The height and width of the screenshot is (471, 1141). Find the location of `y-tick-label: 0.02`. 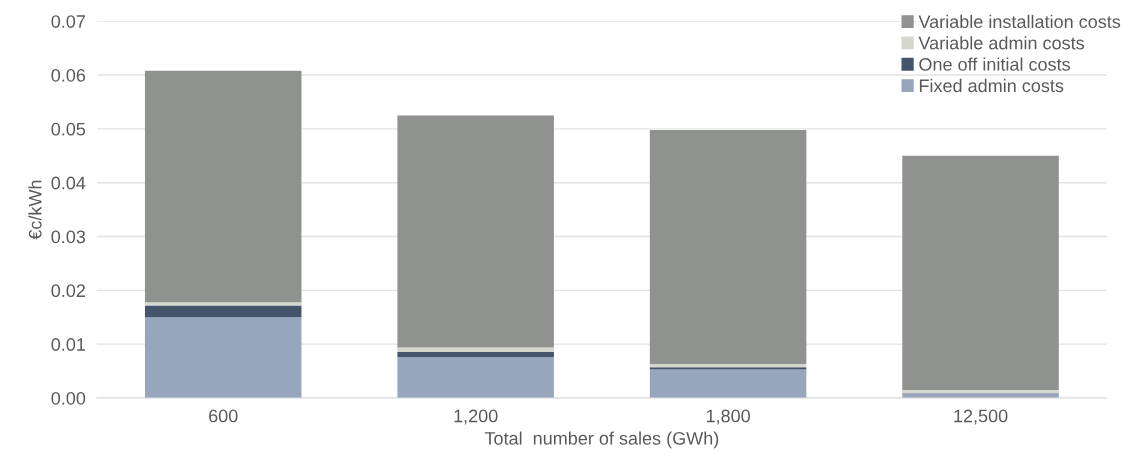

y-tick-label: 0.02 is located at coordinates (68, 291).